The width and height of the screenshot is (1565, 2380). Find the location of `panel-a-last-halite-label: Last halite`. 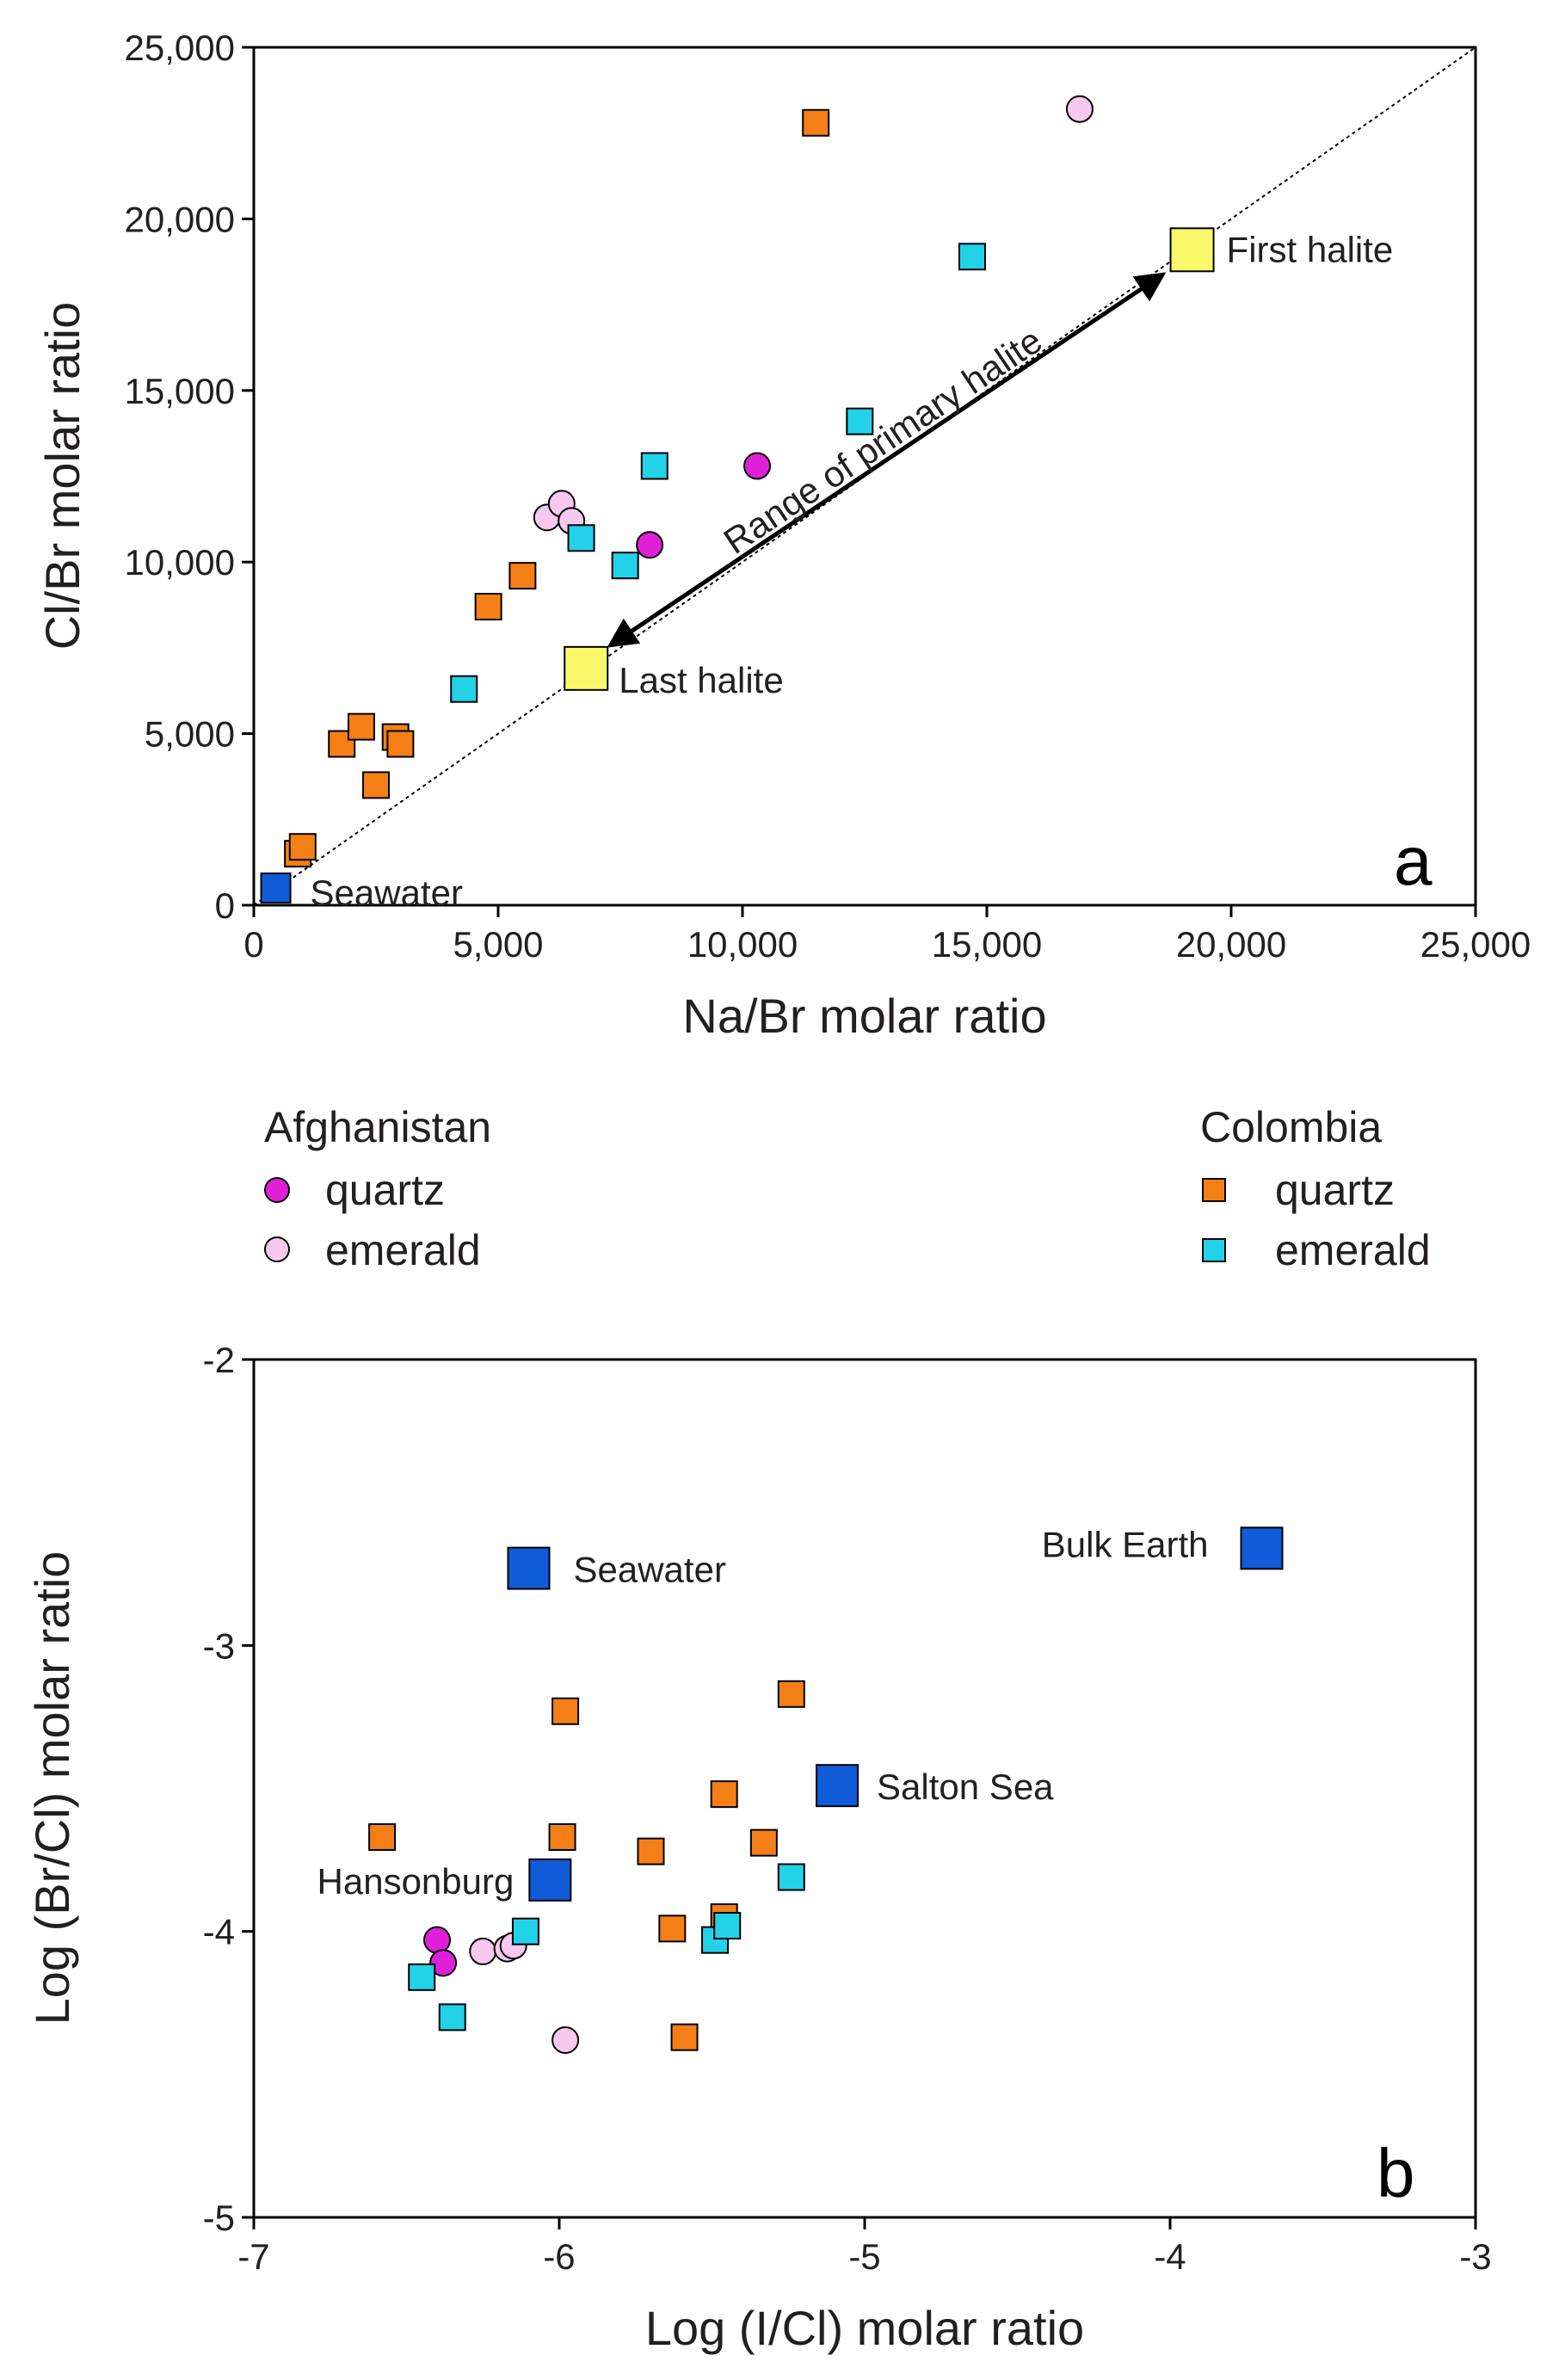

panel-a-last-halite-label: Last halite is located at coordinates (701, 680).